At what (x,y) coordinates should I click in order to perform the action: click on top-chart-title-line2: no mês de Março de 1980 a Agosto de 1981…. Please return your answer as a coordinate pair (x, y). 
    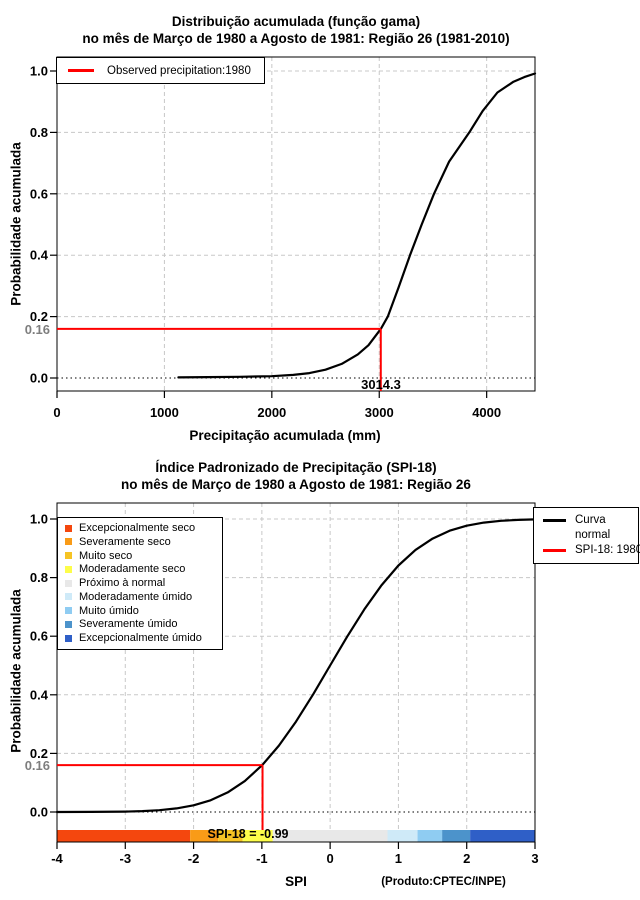
    Looking at the image, I should click on (296, 38).